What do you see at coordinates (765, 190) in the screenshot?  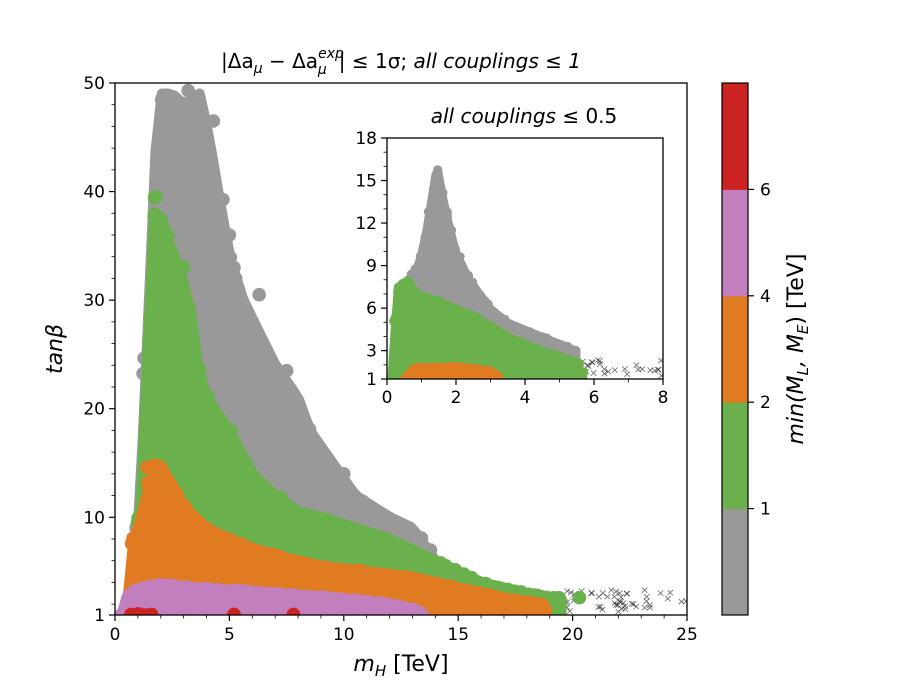 I see `colorbar-tick-label: 6` at bounding box center [765, 190].